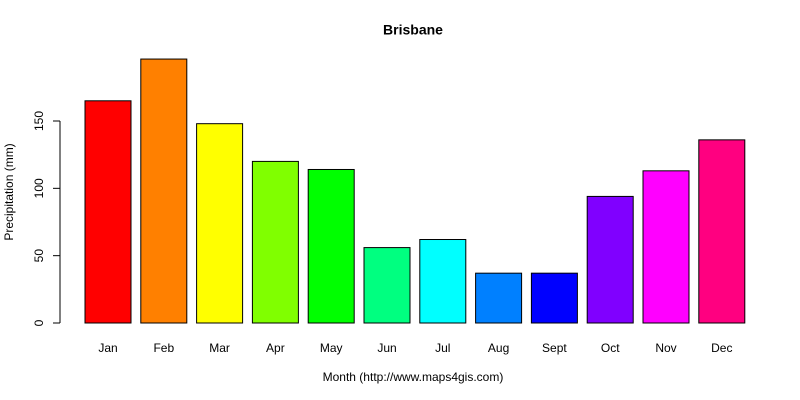  Describe the element at coordinates (442, 348) in the screenshot. I see `x-tick-label: Jul` at that location.